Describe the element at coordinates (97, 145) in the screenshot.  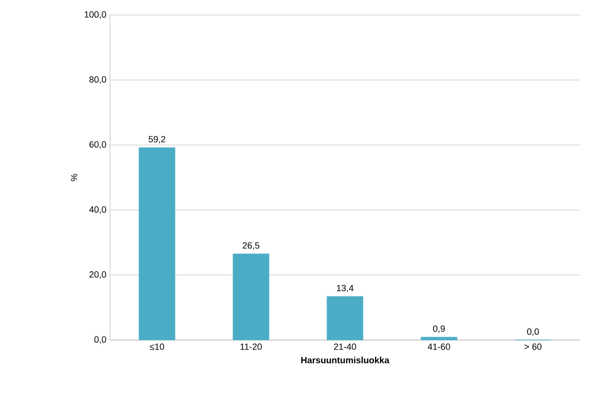
I see `y-tick-label: 60,0` at that location.